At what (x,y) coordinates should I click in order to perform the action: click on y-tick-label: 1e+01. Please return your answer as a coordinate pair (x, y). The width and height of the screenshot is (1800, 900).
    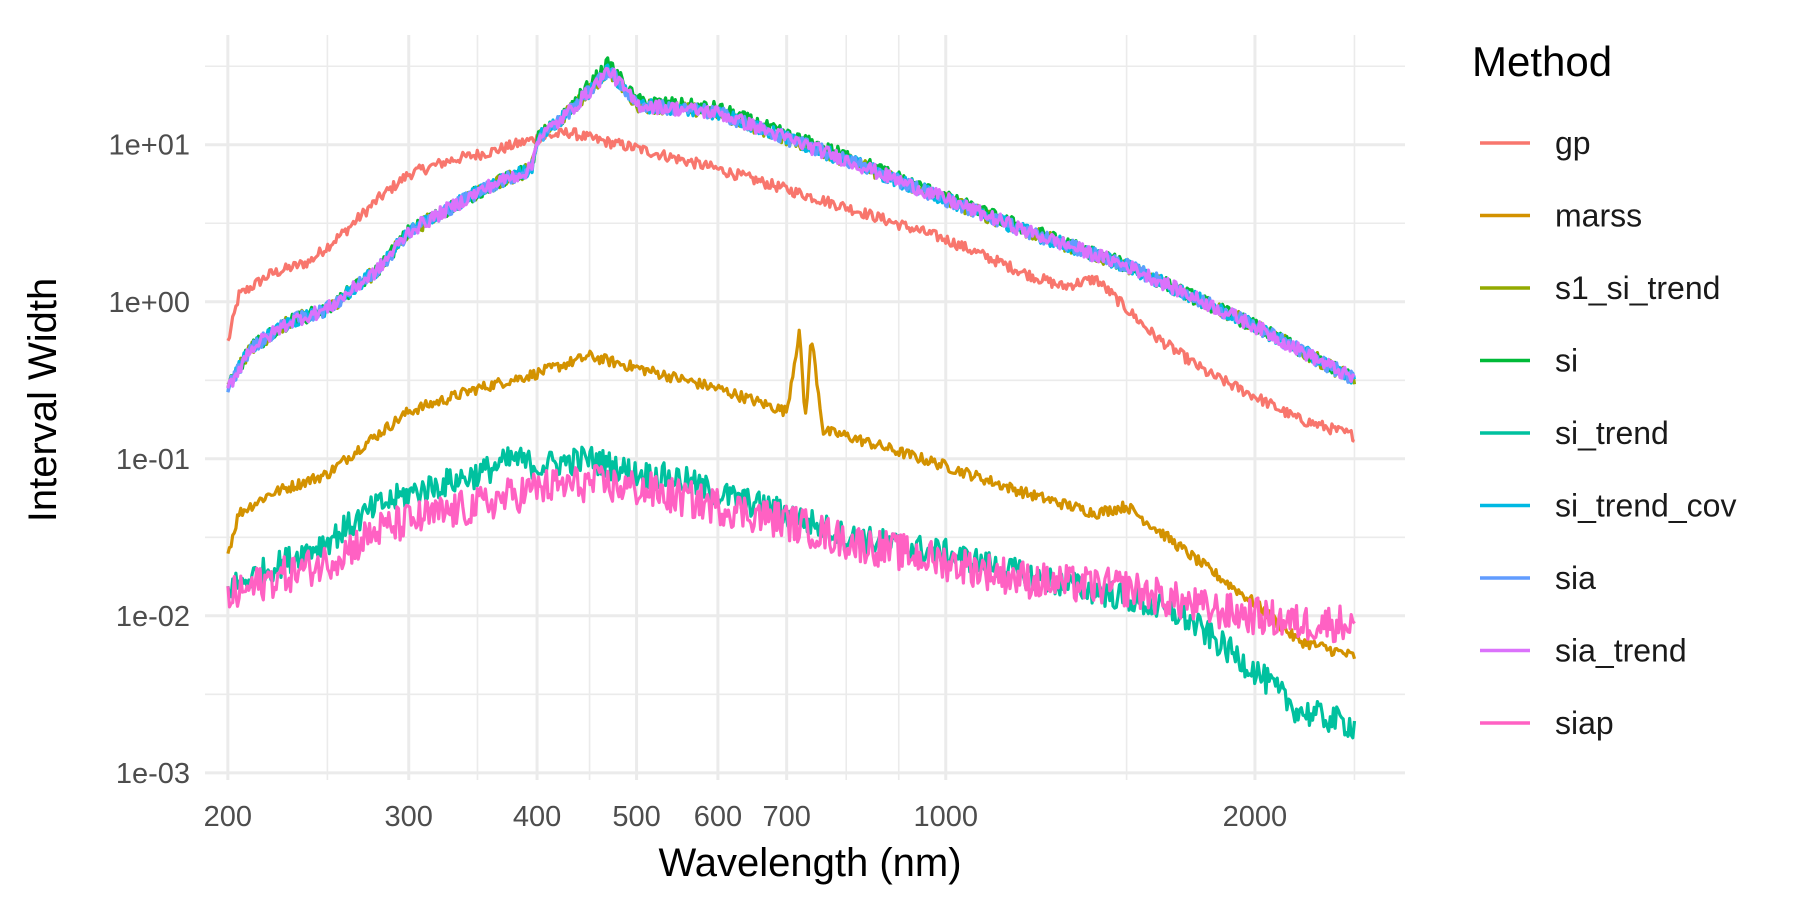
    Looking at the image, I should click on (149, 146).